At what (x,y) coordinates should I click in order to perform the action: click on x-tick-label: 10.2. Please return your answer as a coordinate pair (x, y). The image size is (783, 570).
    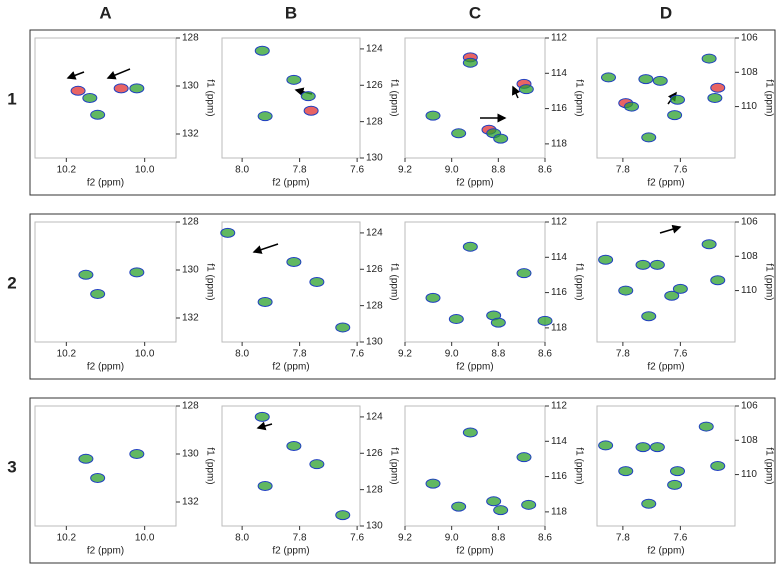
    Looking at the image, I should click on (67, 354).